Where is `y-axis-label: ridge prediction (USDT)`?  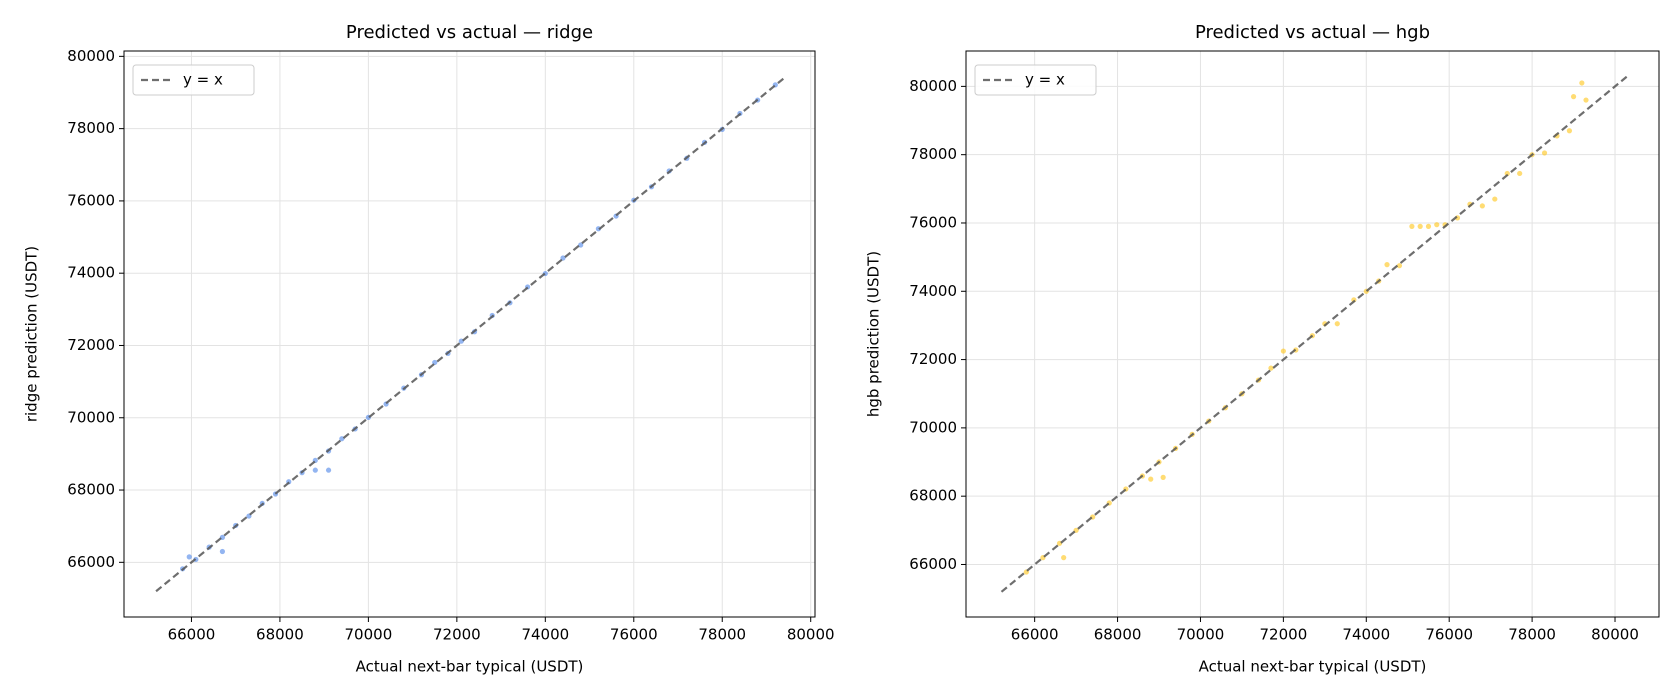
y-axis-label: ridge prediction (USDT) is located at coordinates (32, 334).